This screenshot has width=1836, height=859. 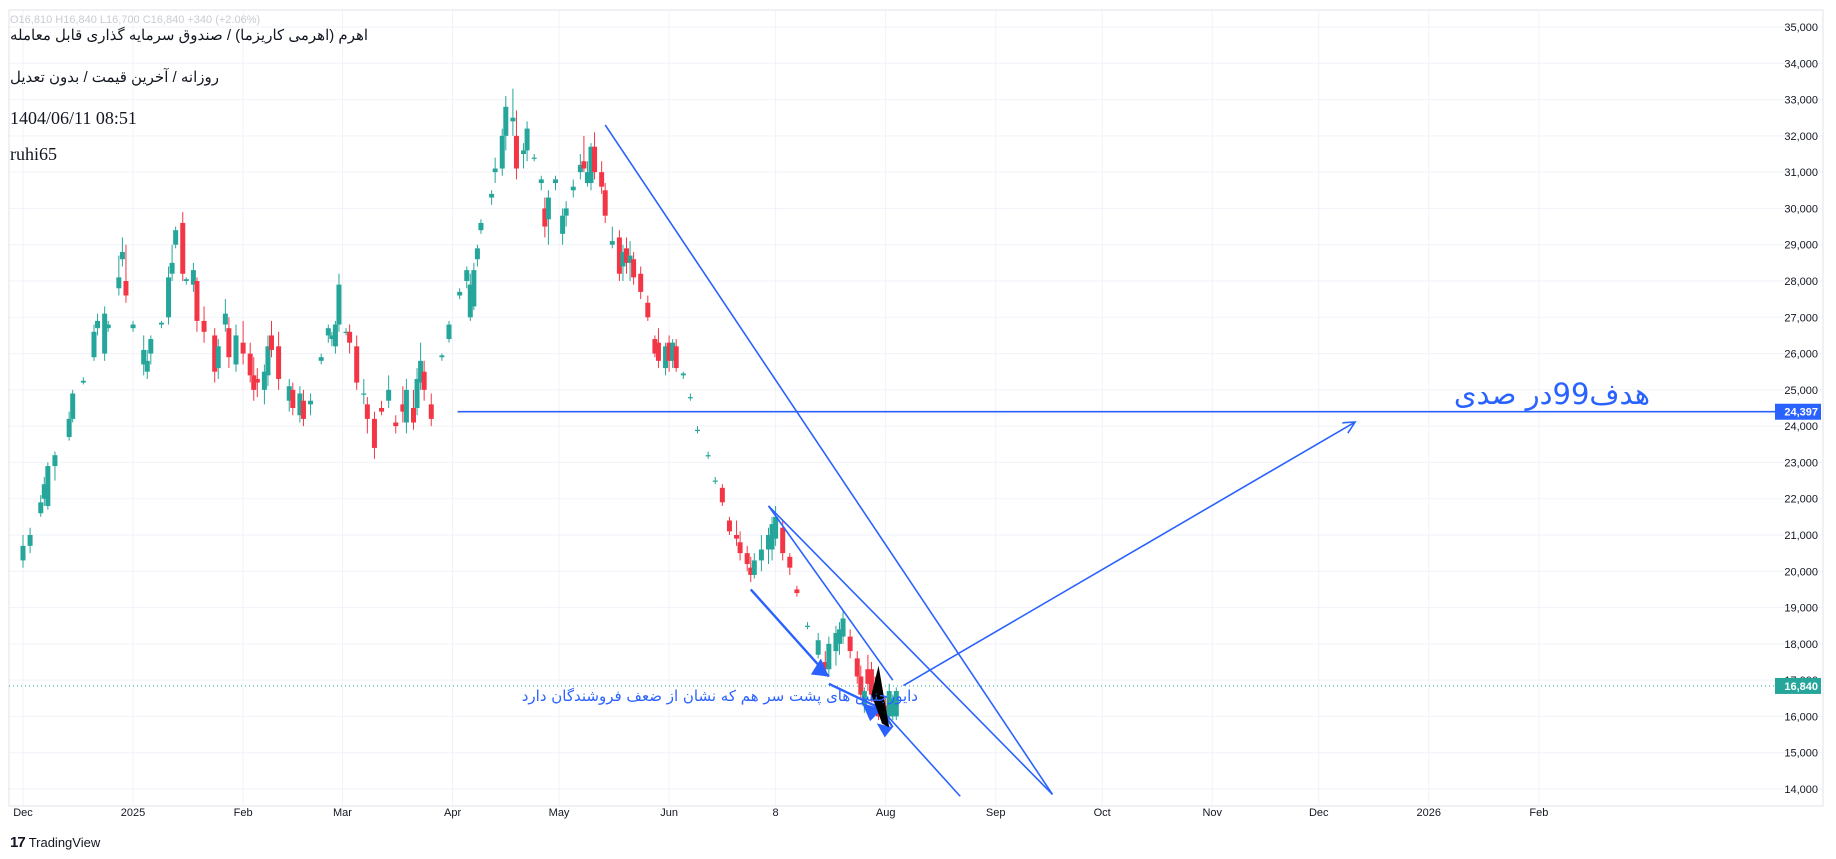 I want to click on y-tick-label: 27,000, so click(x=1801, y=318).